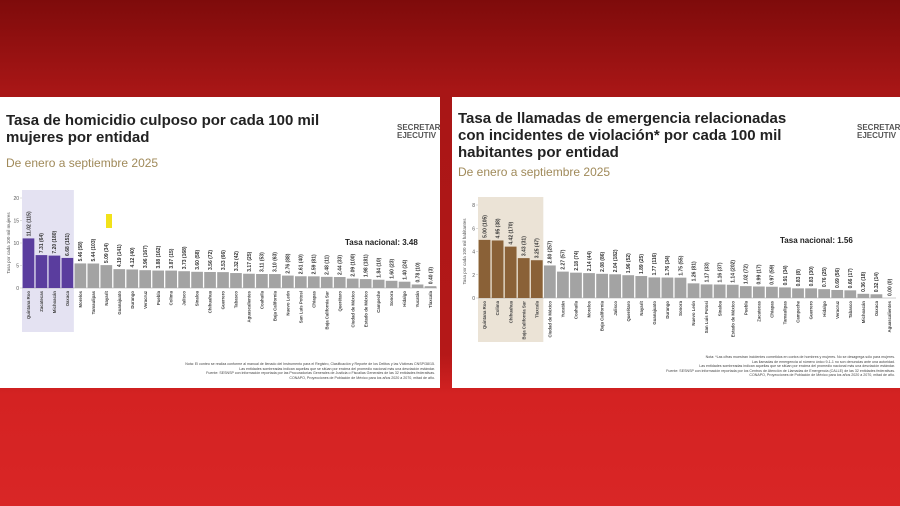 The width and height of the screenshot is (900, 506). Describe the element at coordinates (473, 229) in the screenshot. I see `y-tick-label: 6` at that location.